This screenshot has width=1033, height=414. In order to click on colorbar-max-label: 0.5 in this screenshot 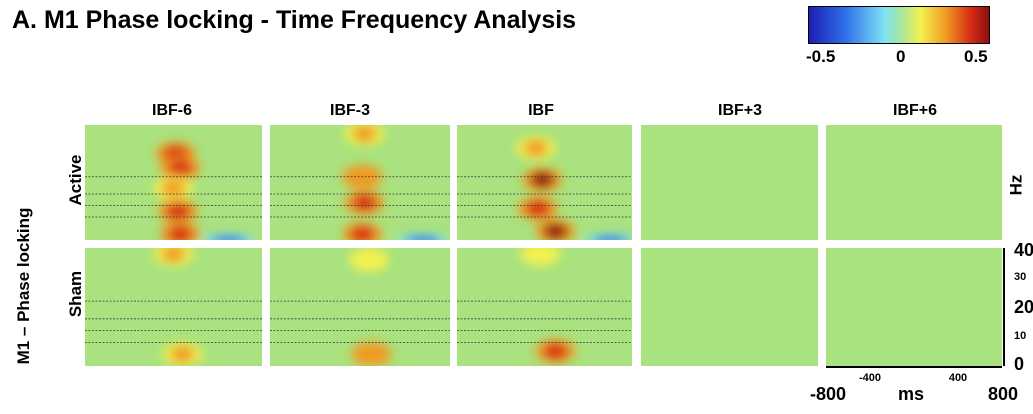, I will do `click(976, 56)`.